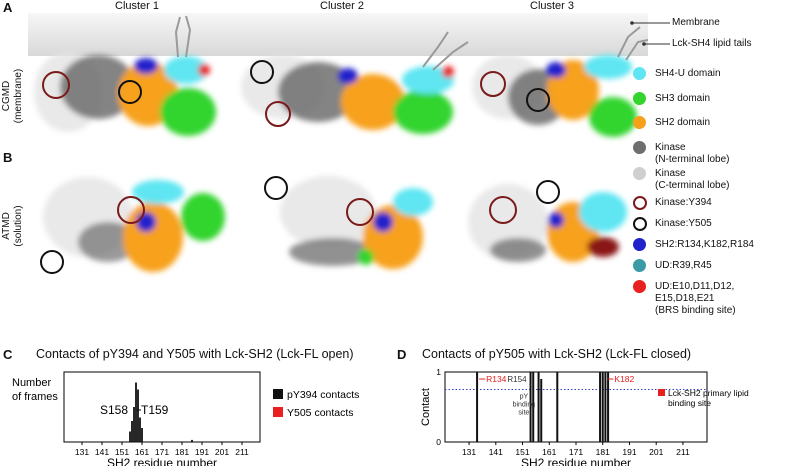 The image size is (790, 466). Describe the element at coordinates (693, 244) in the screenshot. I see `legend-item: SH2:R134,K182,R184` at that location.